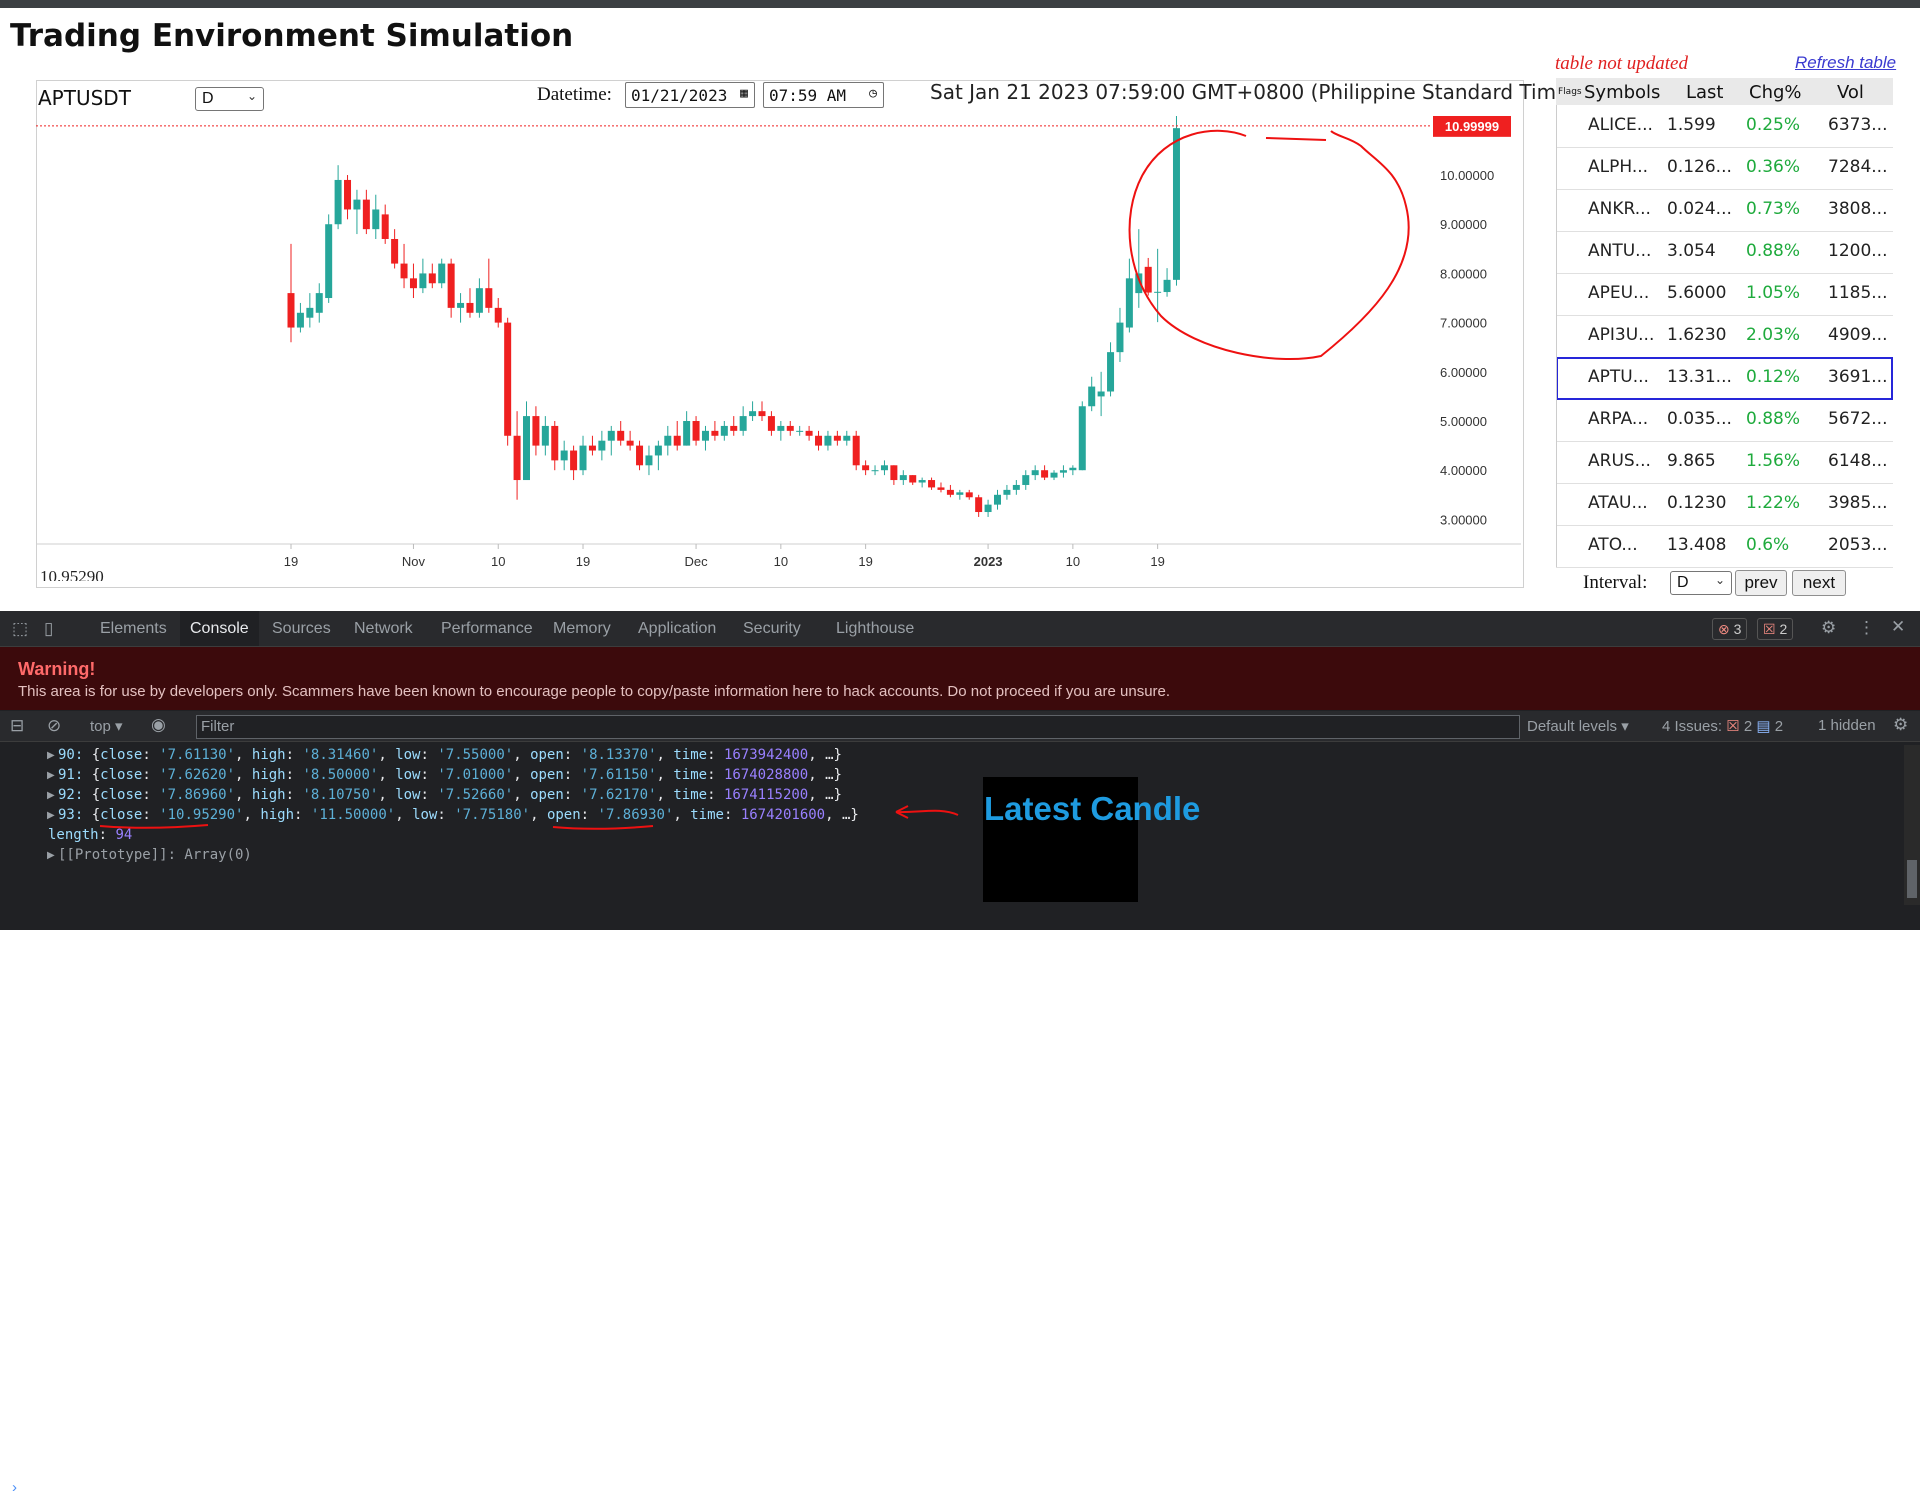 This screenshot has width=1920, height=1496. Describe the element at coordinates (158, 724) in the screenshot. I see `eye-icon: ◉` at that location.